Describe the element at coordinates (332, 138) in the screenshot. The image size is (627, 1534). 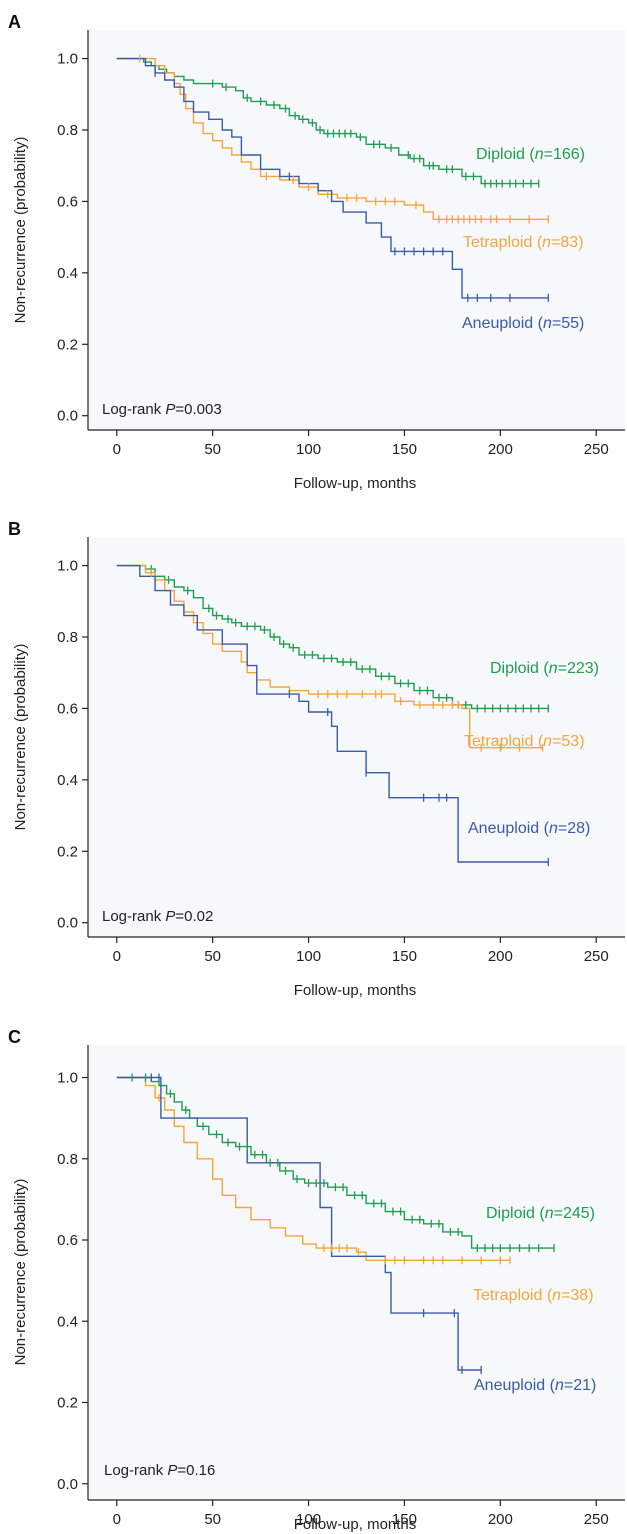
I see `panel-a-curve-tetraploid` at that location.